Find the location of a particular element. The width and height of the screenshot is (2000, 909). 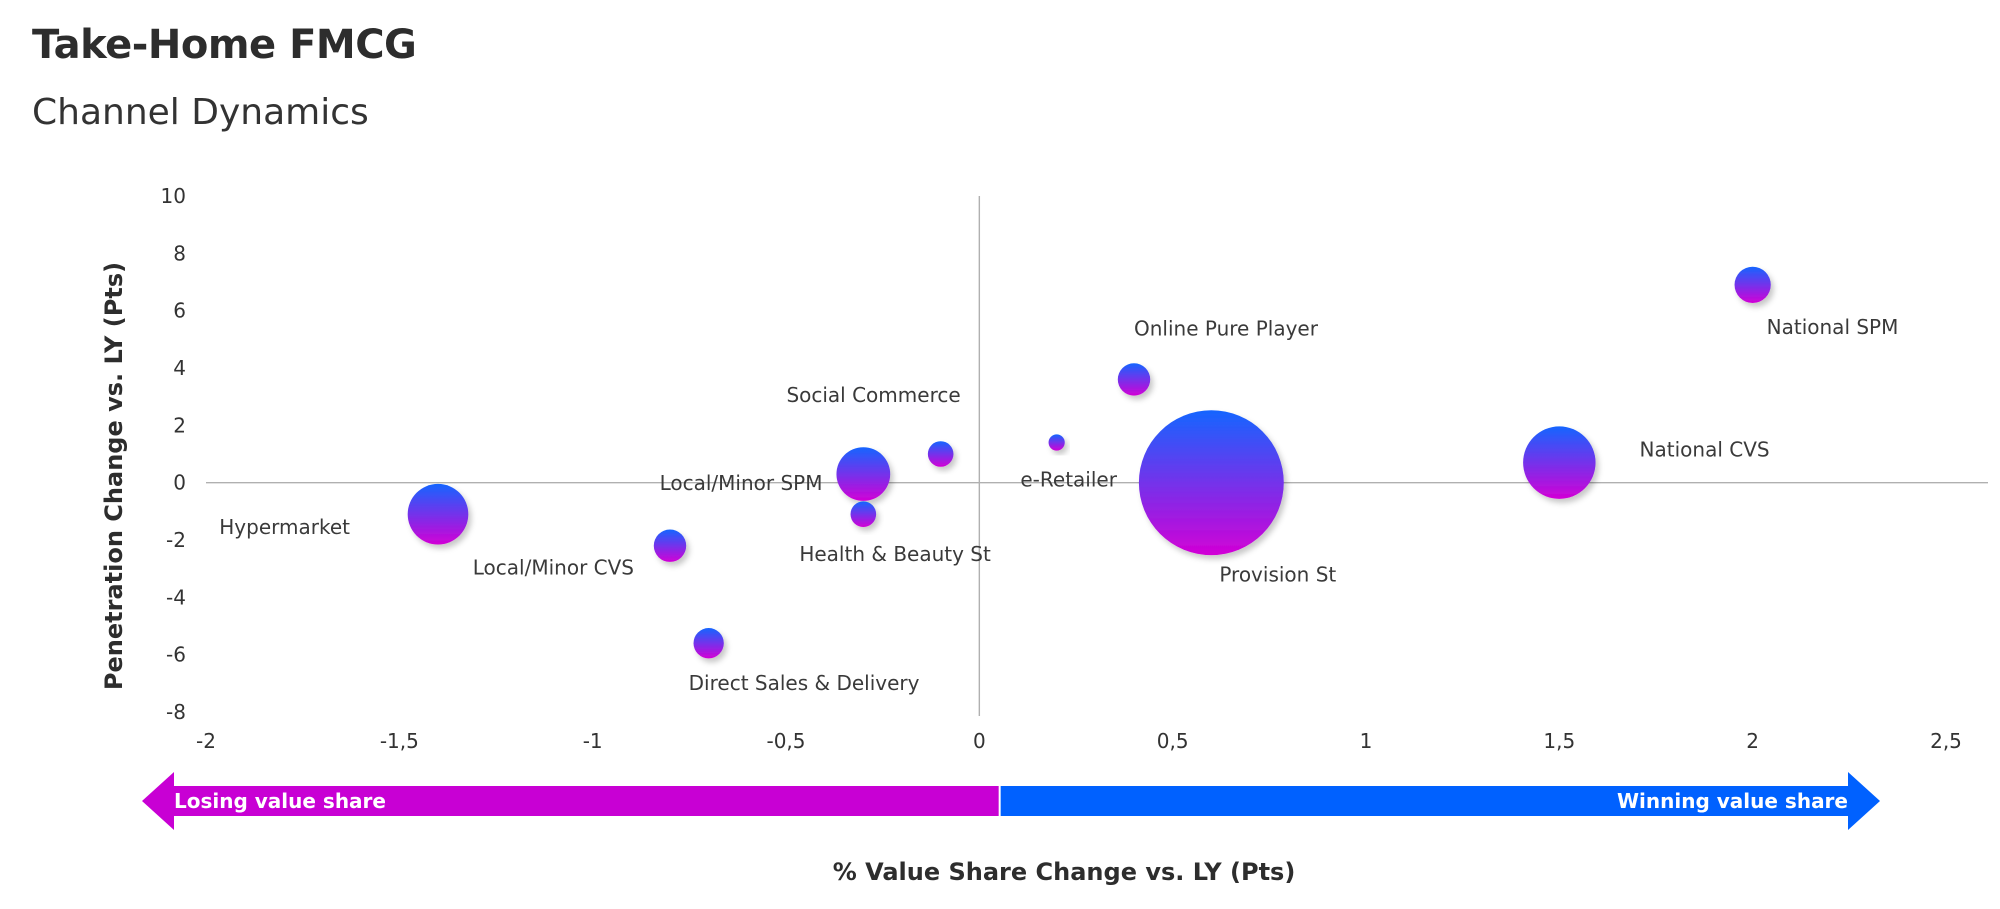

bubble-label: Health & Beauty St is located at coordinates (895, 554).